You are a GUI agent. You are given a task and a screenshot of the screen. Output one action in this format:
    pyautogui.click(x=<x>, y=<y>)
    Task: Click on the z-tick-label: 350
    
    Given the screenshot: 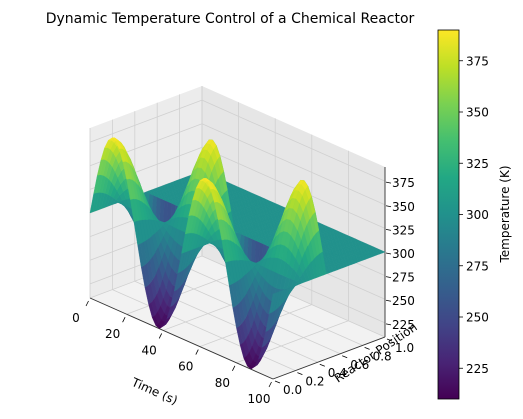 What is the action you would take?
    pyautogui.click(x=403, y=207)
    